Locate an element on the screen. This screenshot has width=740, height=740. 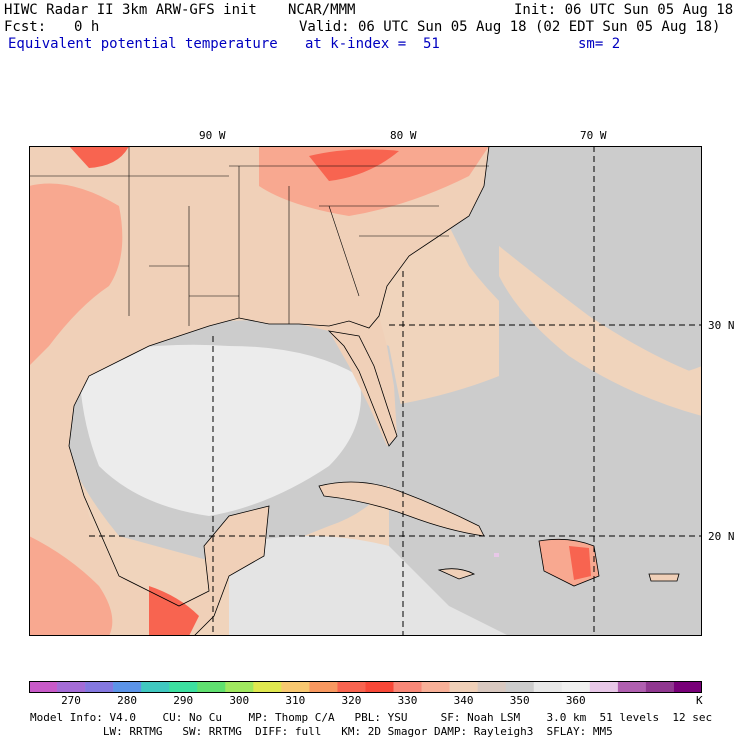
colorbar-tick-label: 280 is located at coordinates (127, 700).